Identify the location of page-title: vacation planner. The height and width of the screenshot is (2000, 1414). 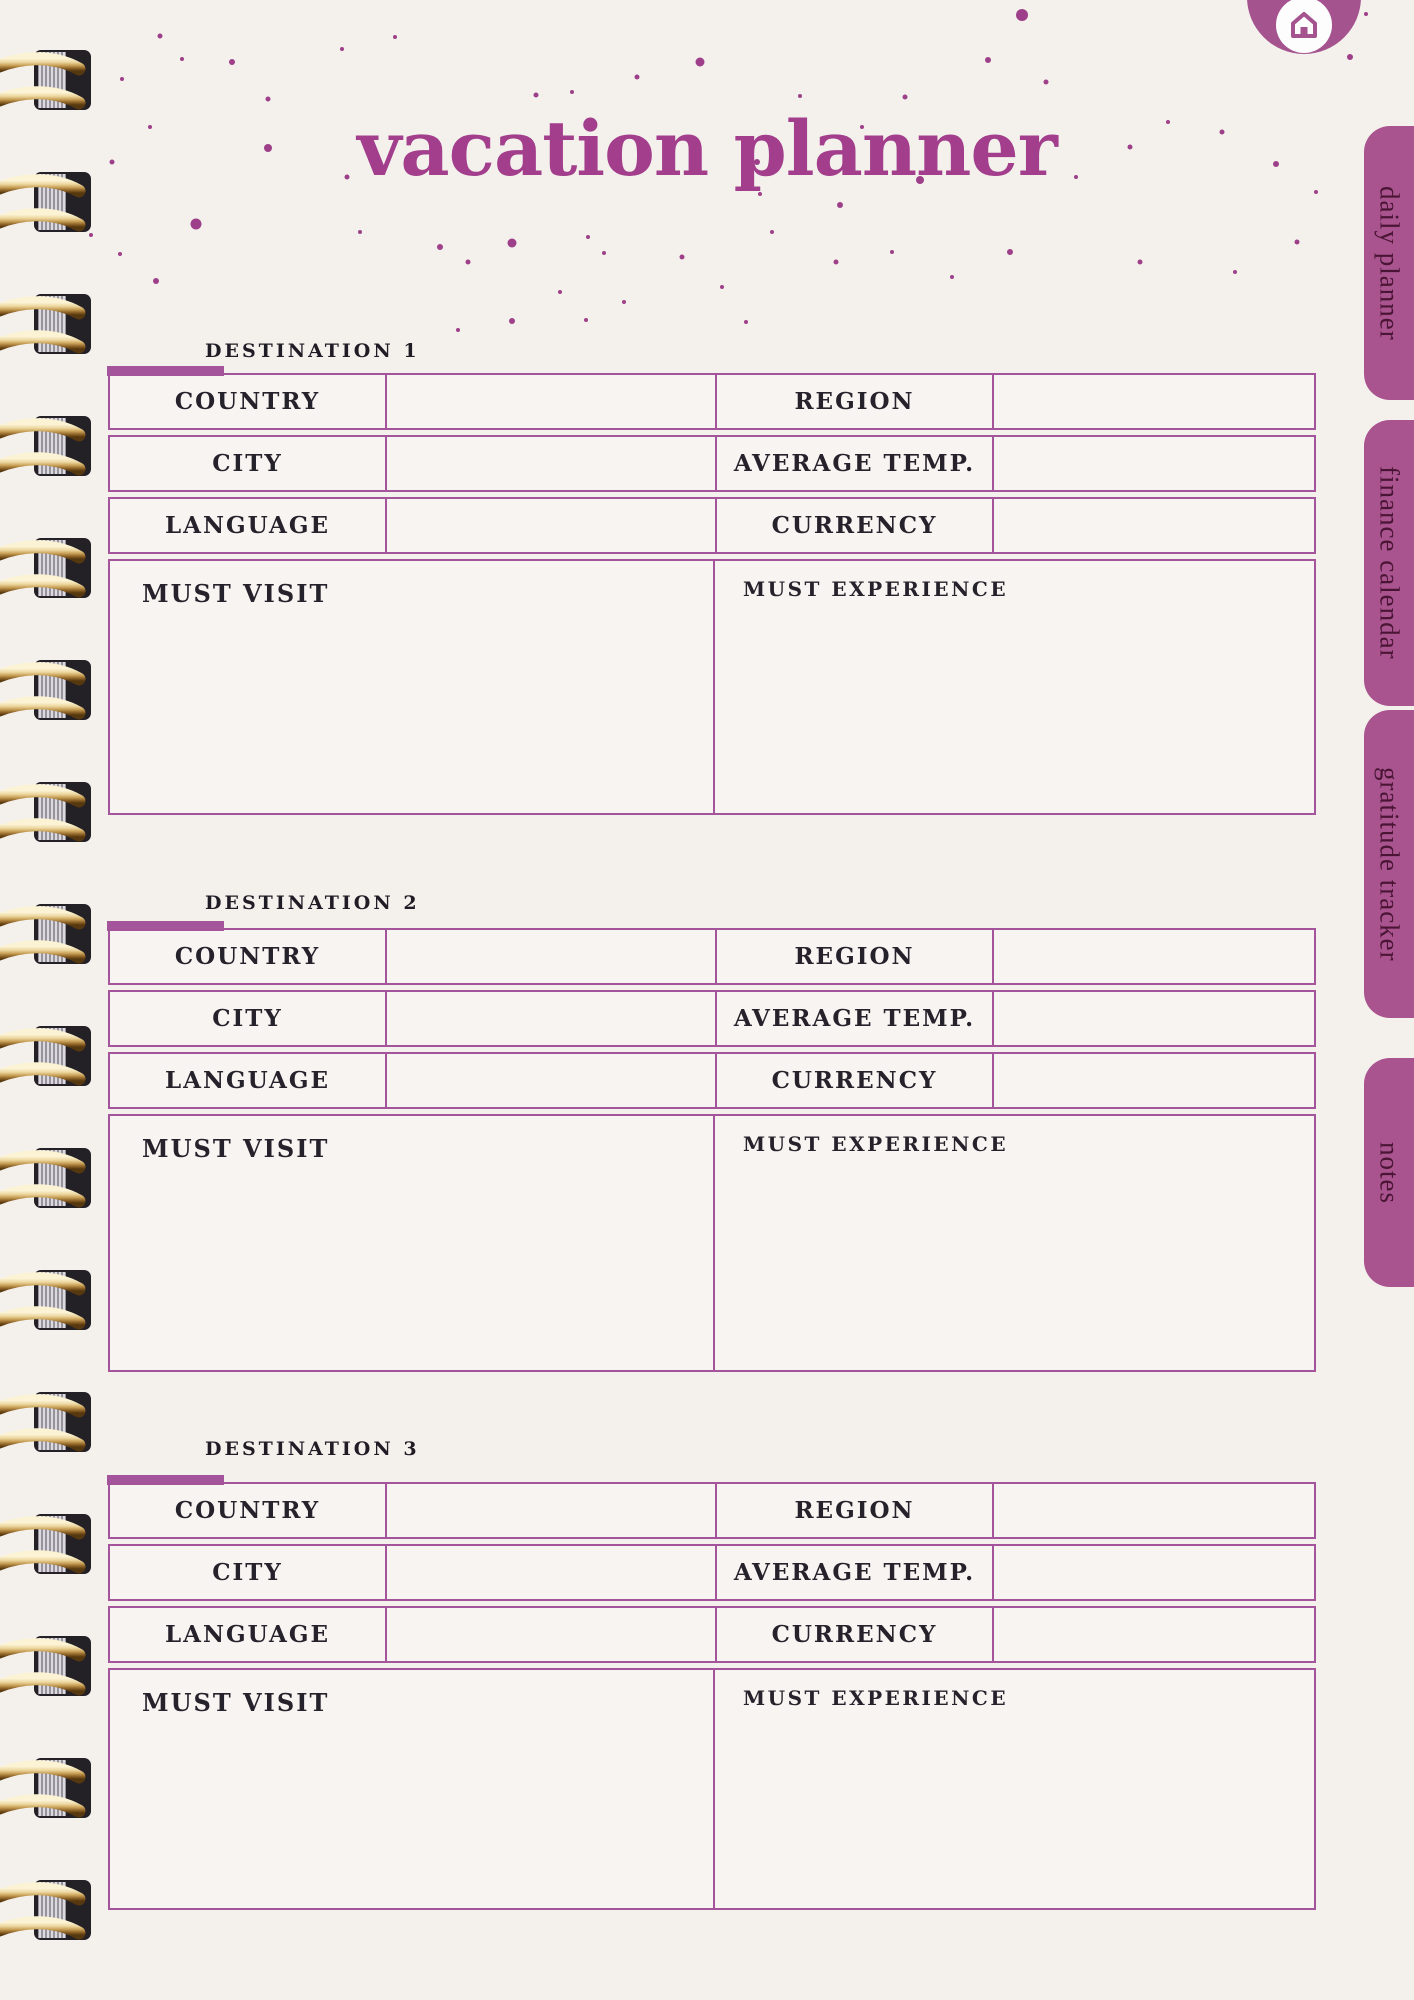
(707, 148).